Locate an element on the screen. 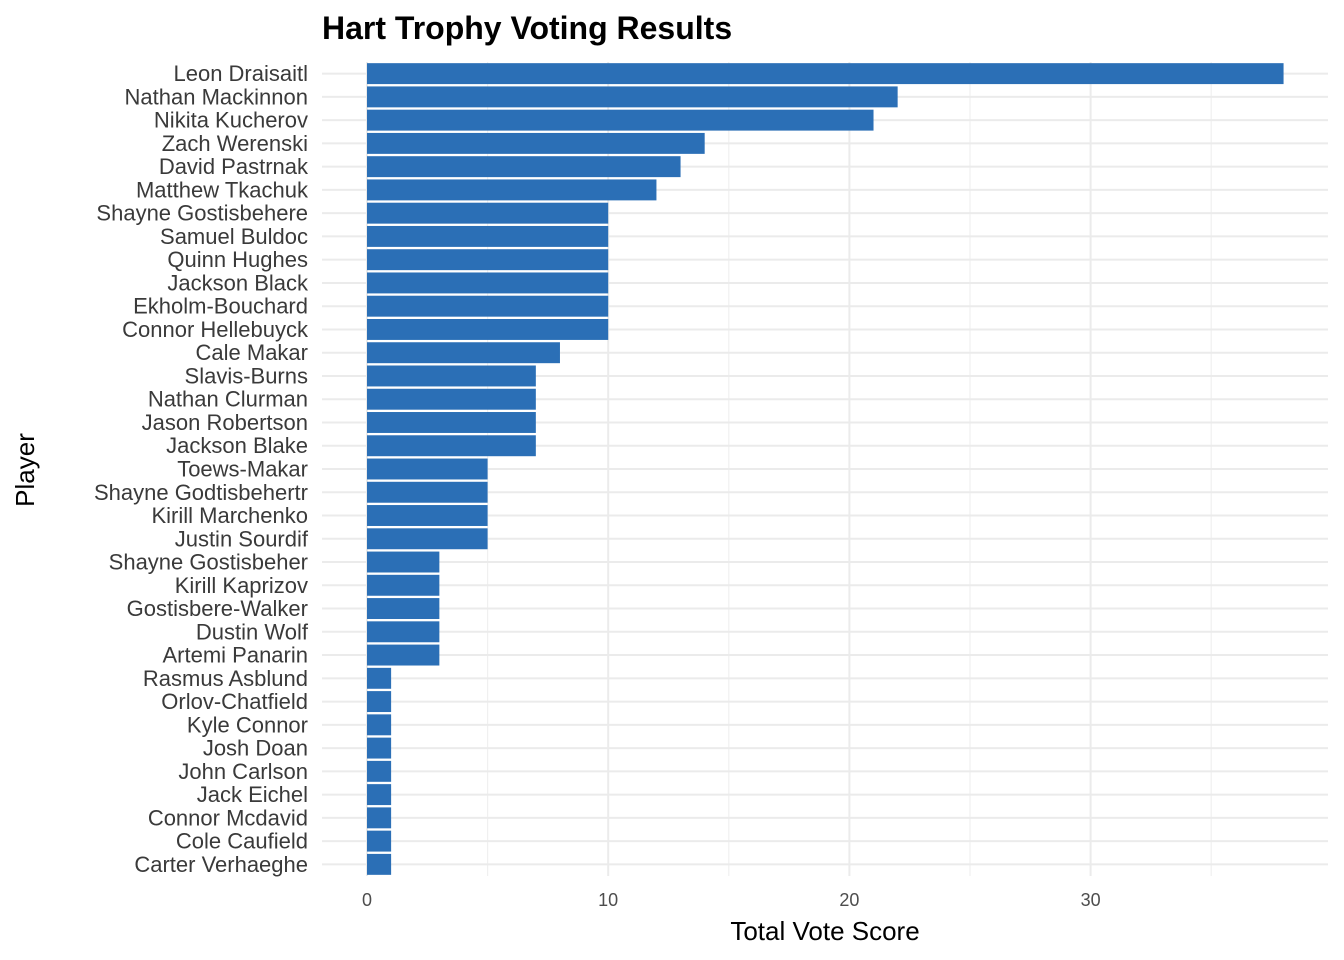 This screenshot has width=1344, height=960. y-tick-label: Shayne Godtisbehertr is located at coordinates (201, 492).